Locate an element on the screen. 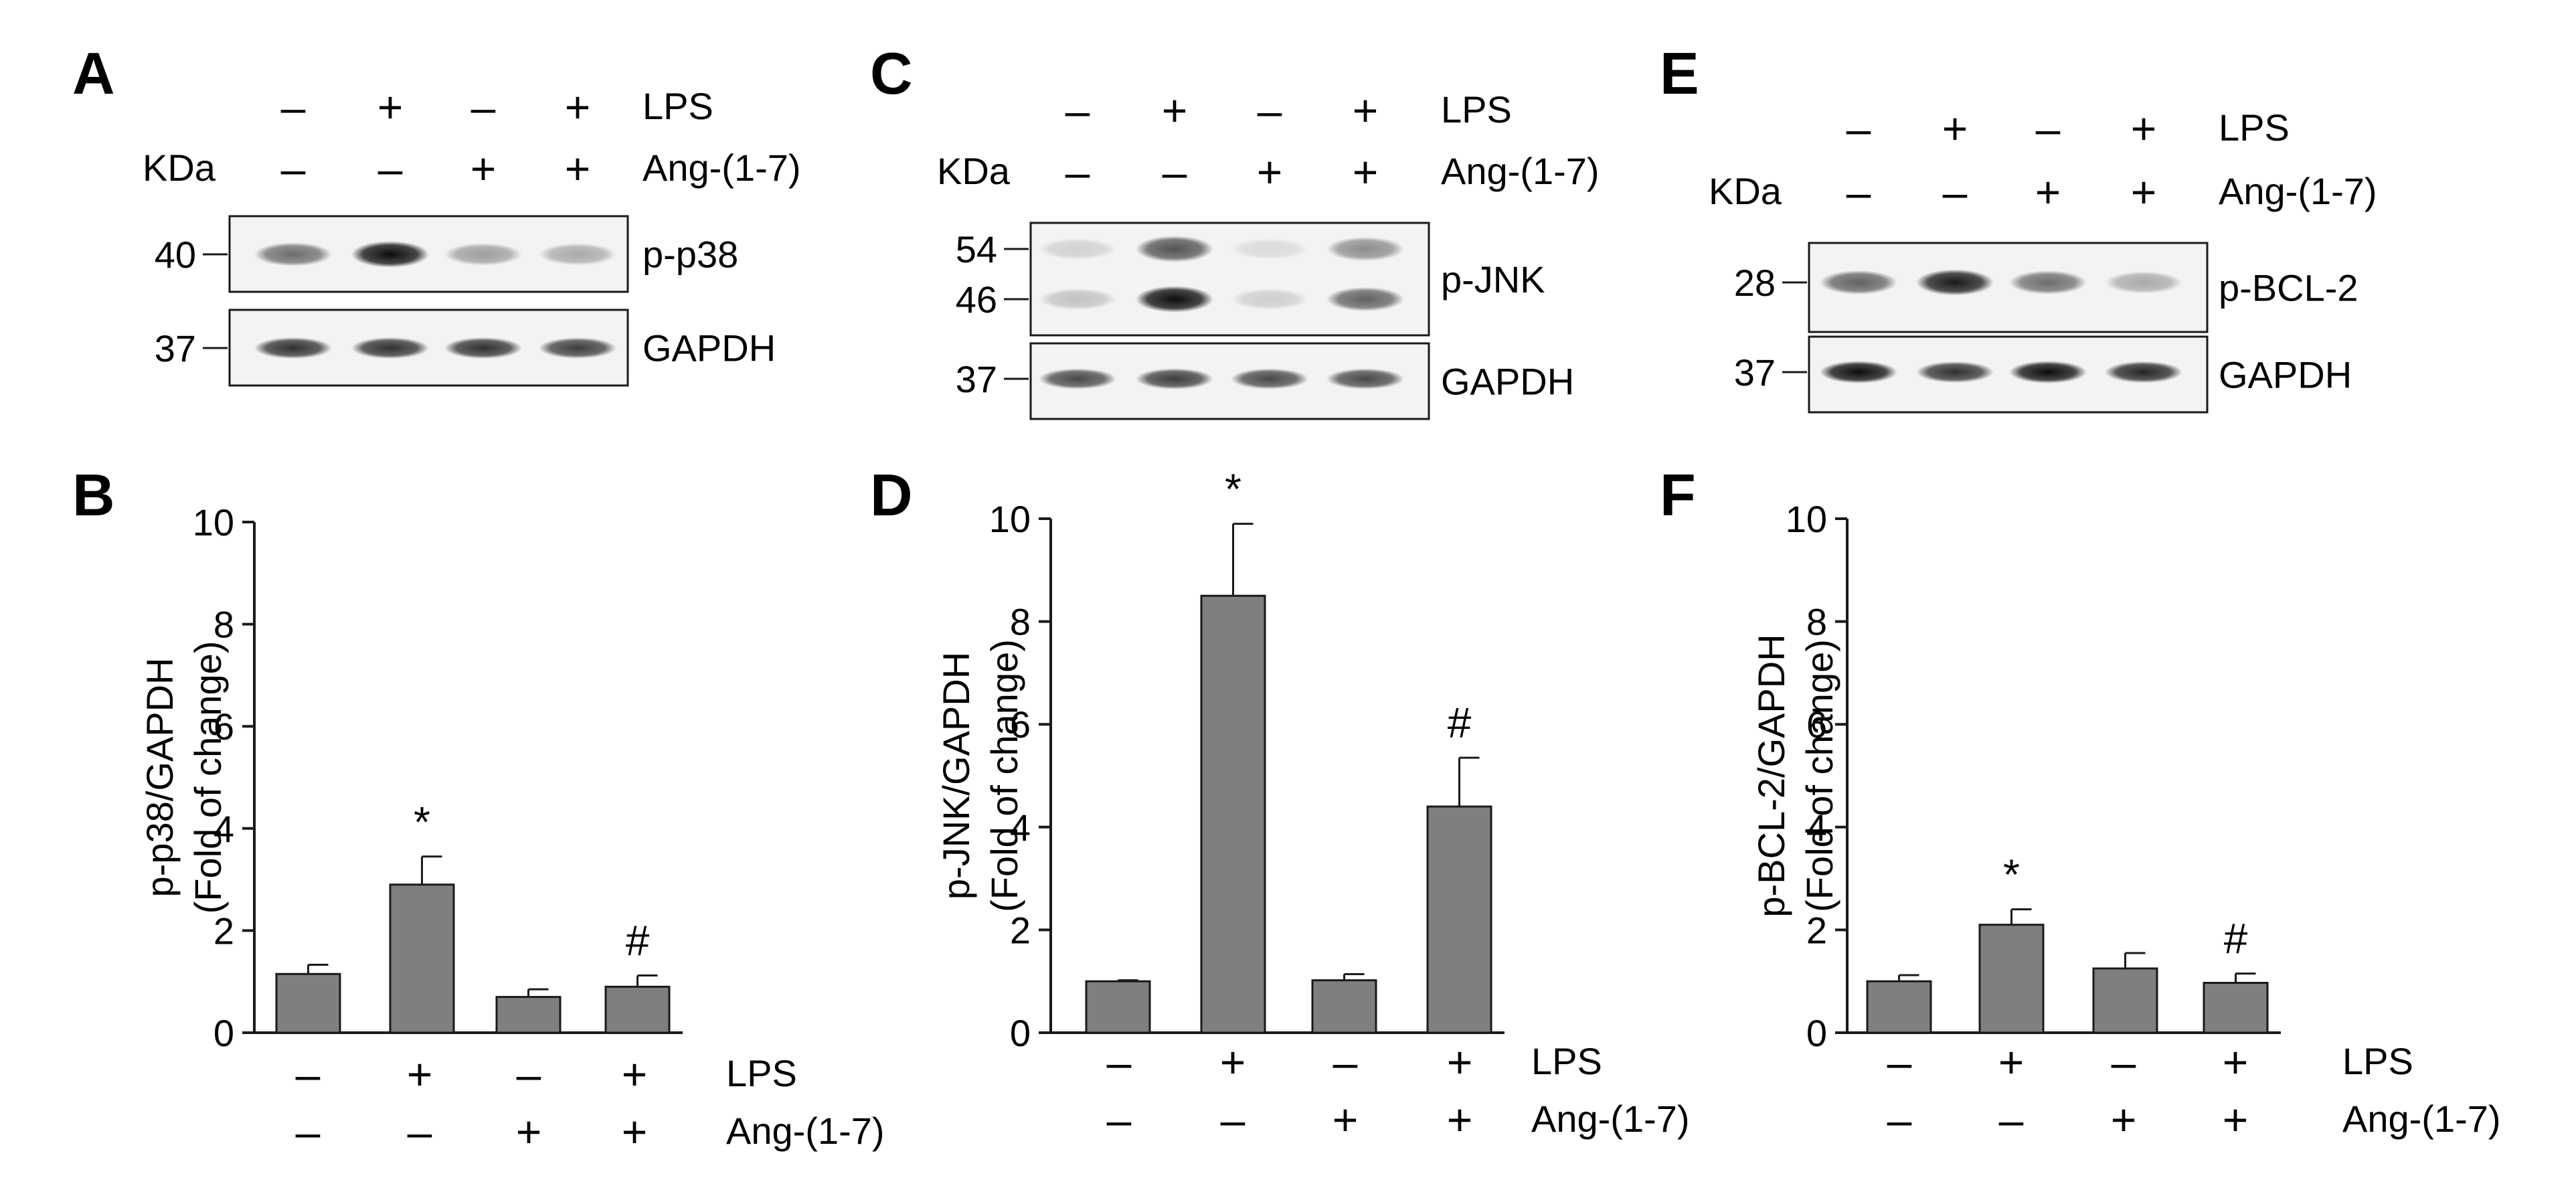 This screenshot has width=2576, height=1192. y-axis-label: p-BCL-2/GAPDH is located at coordinates (1771, 775).